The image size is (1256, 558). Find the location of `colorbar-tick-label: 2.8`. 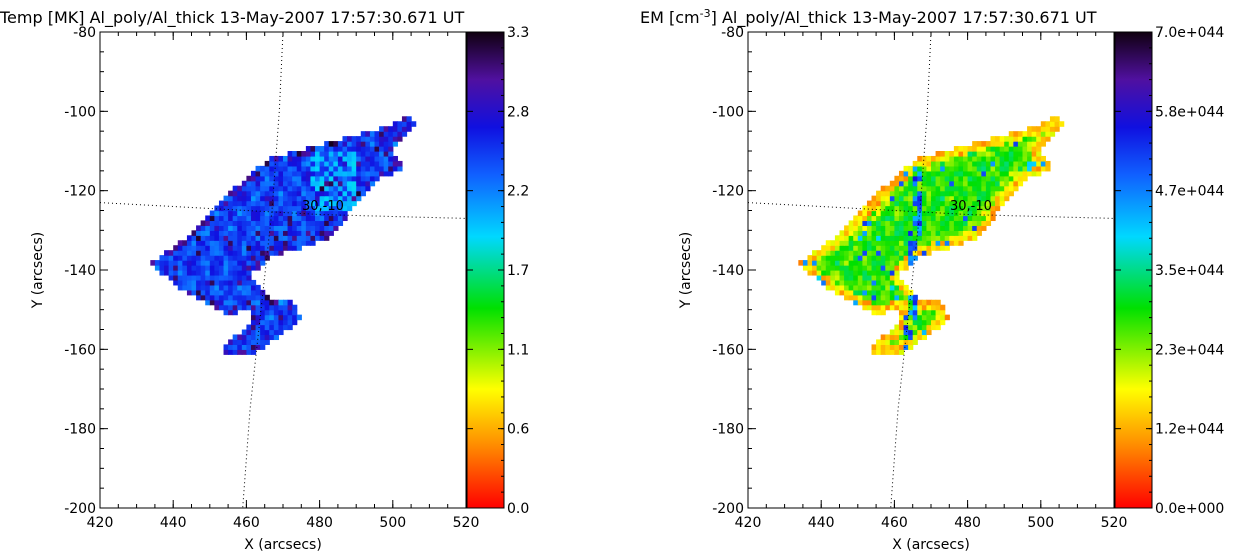

colorbar-tick-label: 2.8 is located at coordinates (518, 112).